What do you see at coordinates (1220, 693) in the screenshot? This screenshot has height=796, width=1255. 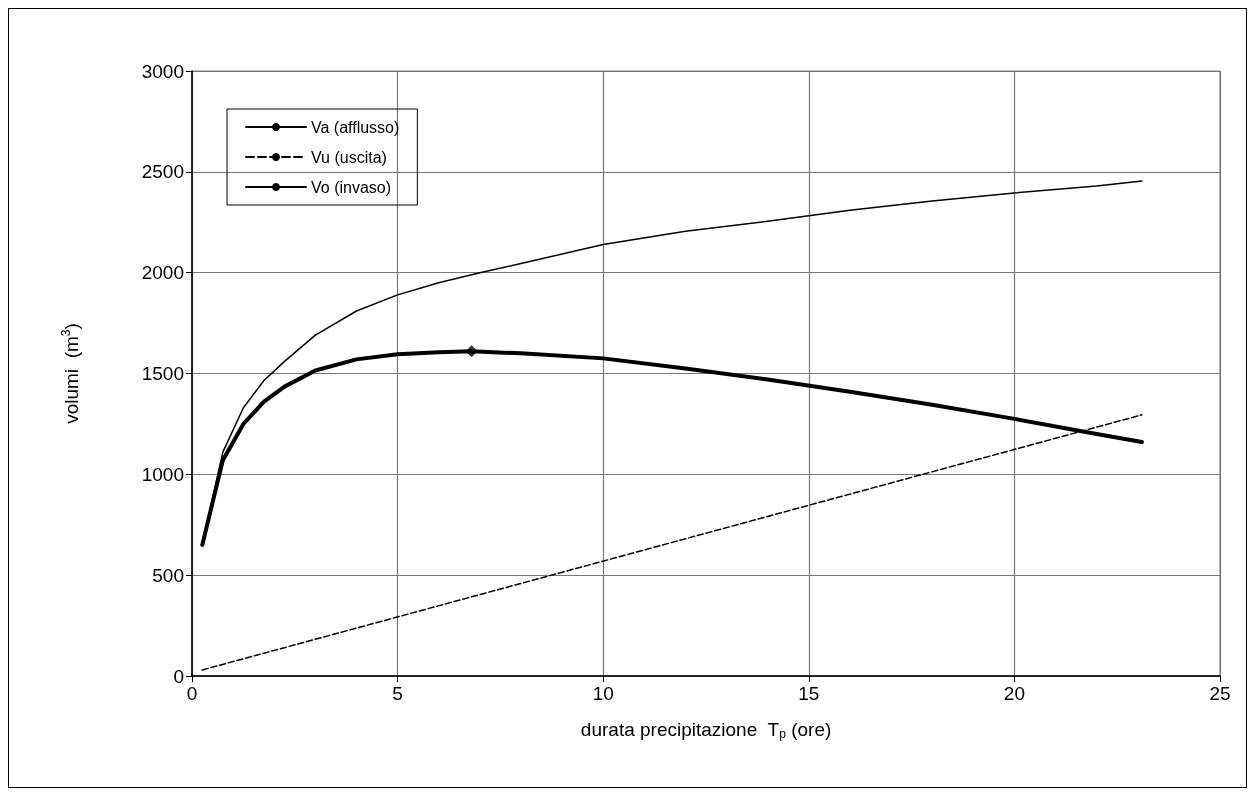 I see `x-tick-label: 25` at bounding box center [1220, 693].